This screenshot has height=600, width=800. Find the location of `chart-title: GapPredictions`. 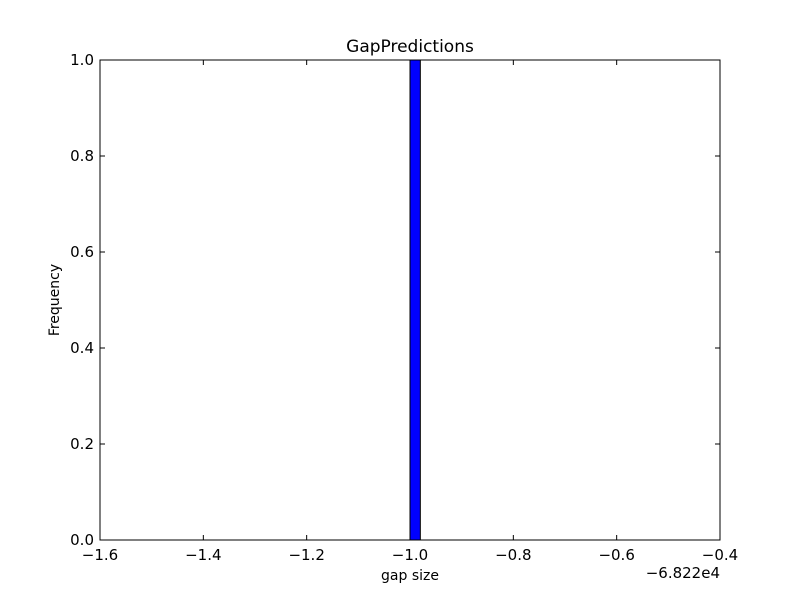

chart-title: GapPredictions is located at coordinates (410, 47).